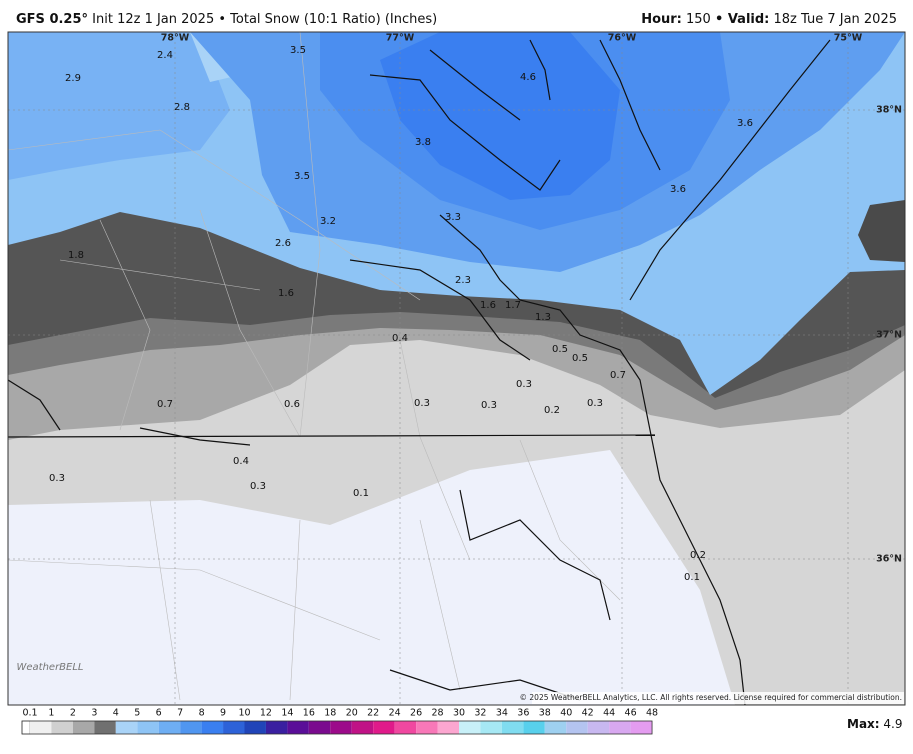 The image size is (913, 754). Describe the element at coordinates (182, 107) in the screenshot. I see `point-value: 2.8` at that location.